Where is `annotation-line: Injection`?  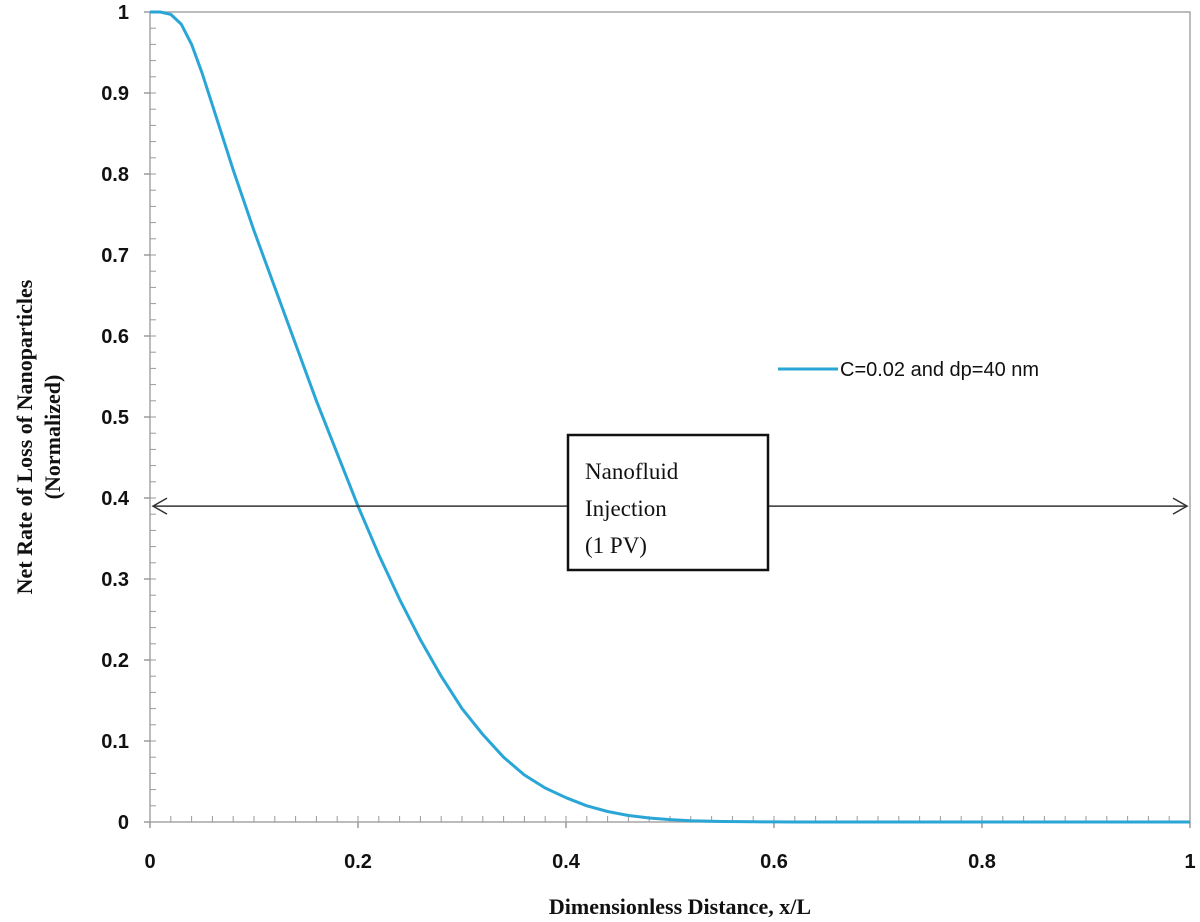
annotation-line: Injection is located at coordinates (626, 508).